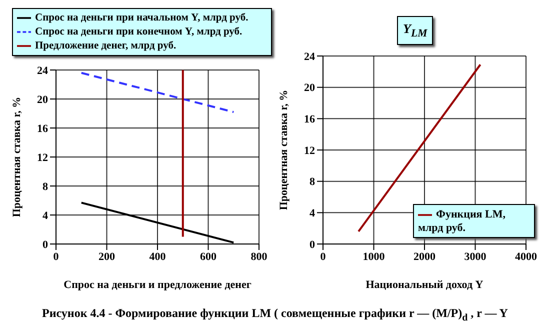  I want to click on legend-label: Спрос на деньги при начальном Y, млрд руб., so click(141, 18).